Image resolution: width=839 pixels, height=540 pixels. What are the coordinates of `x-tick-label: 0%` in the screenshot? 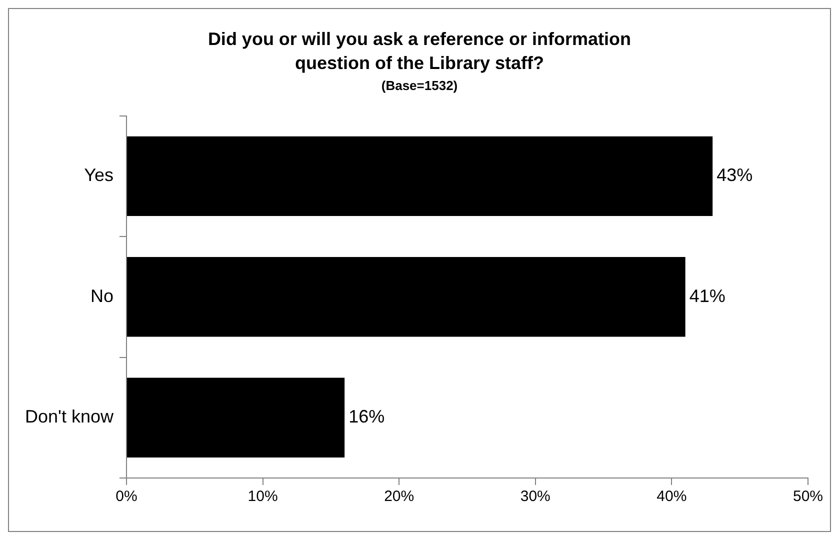 It's located at (127, 497).